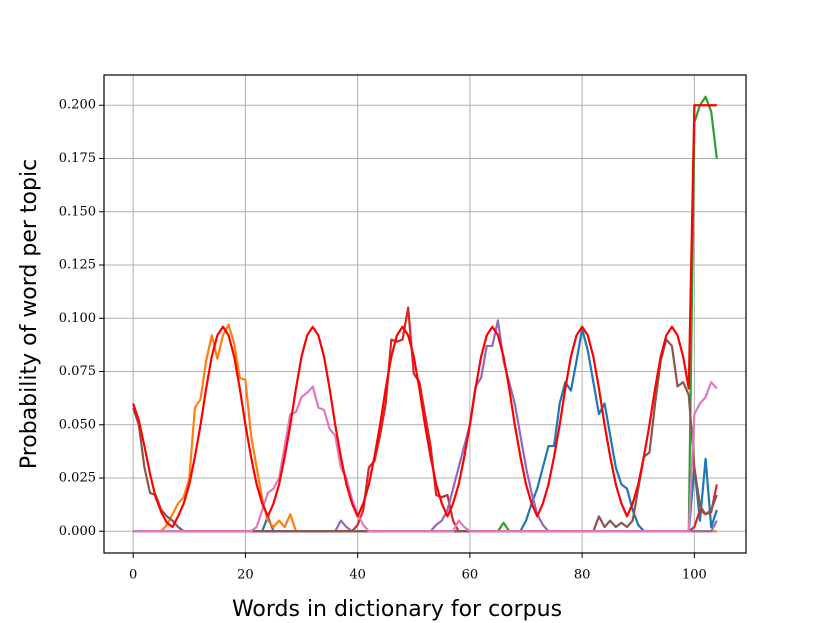  Describe the element at coordinates (357, 575) in the screenshot. I see `x-tick-label: 40` at that location.